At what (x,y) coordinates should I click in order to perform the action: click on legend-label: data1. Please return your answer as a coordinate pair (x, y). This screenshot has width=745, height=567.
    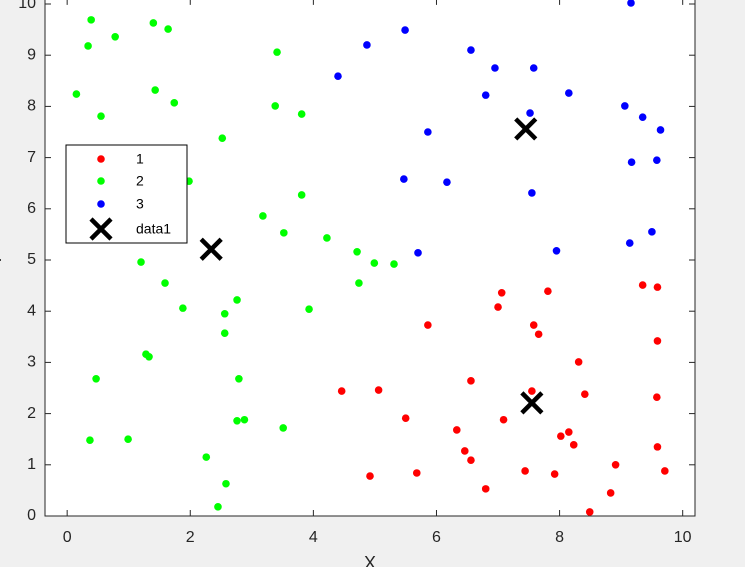
    Looking at the image, I should click on (153, 229).